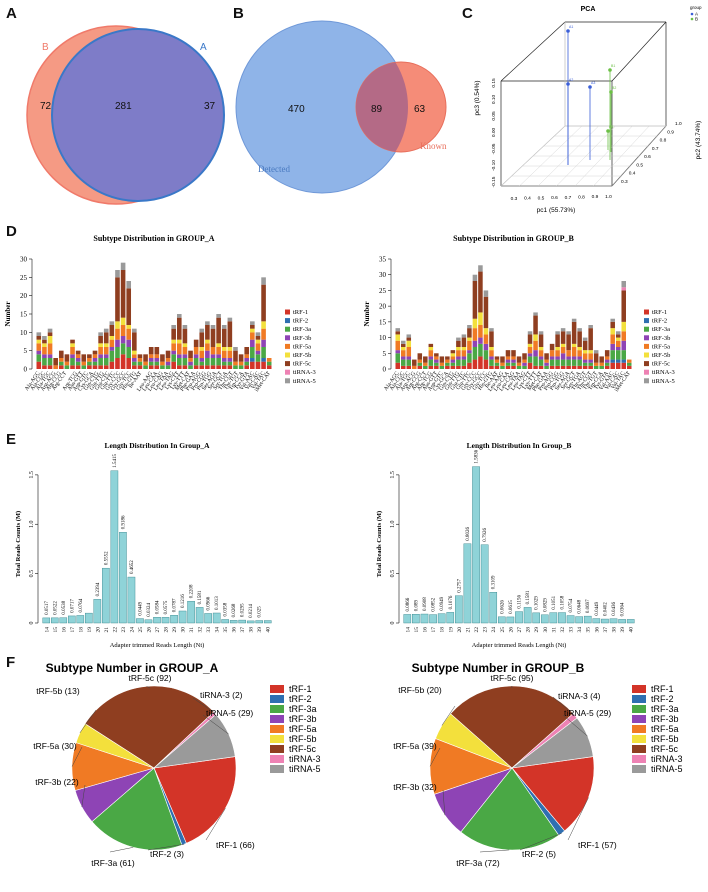 The image size is (708, 892). Describe the element at coordinates (580, 630) in the screenshot. I see `length-x-tick: 34` at that location.